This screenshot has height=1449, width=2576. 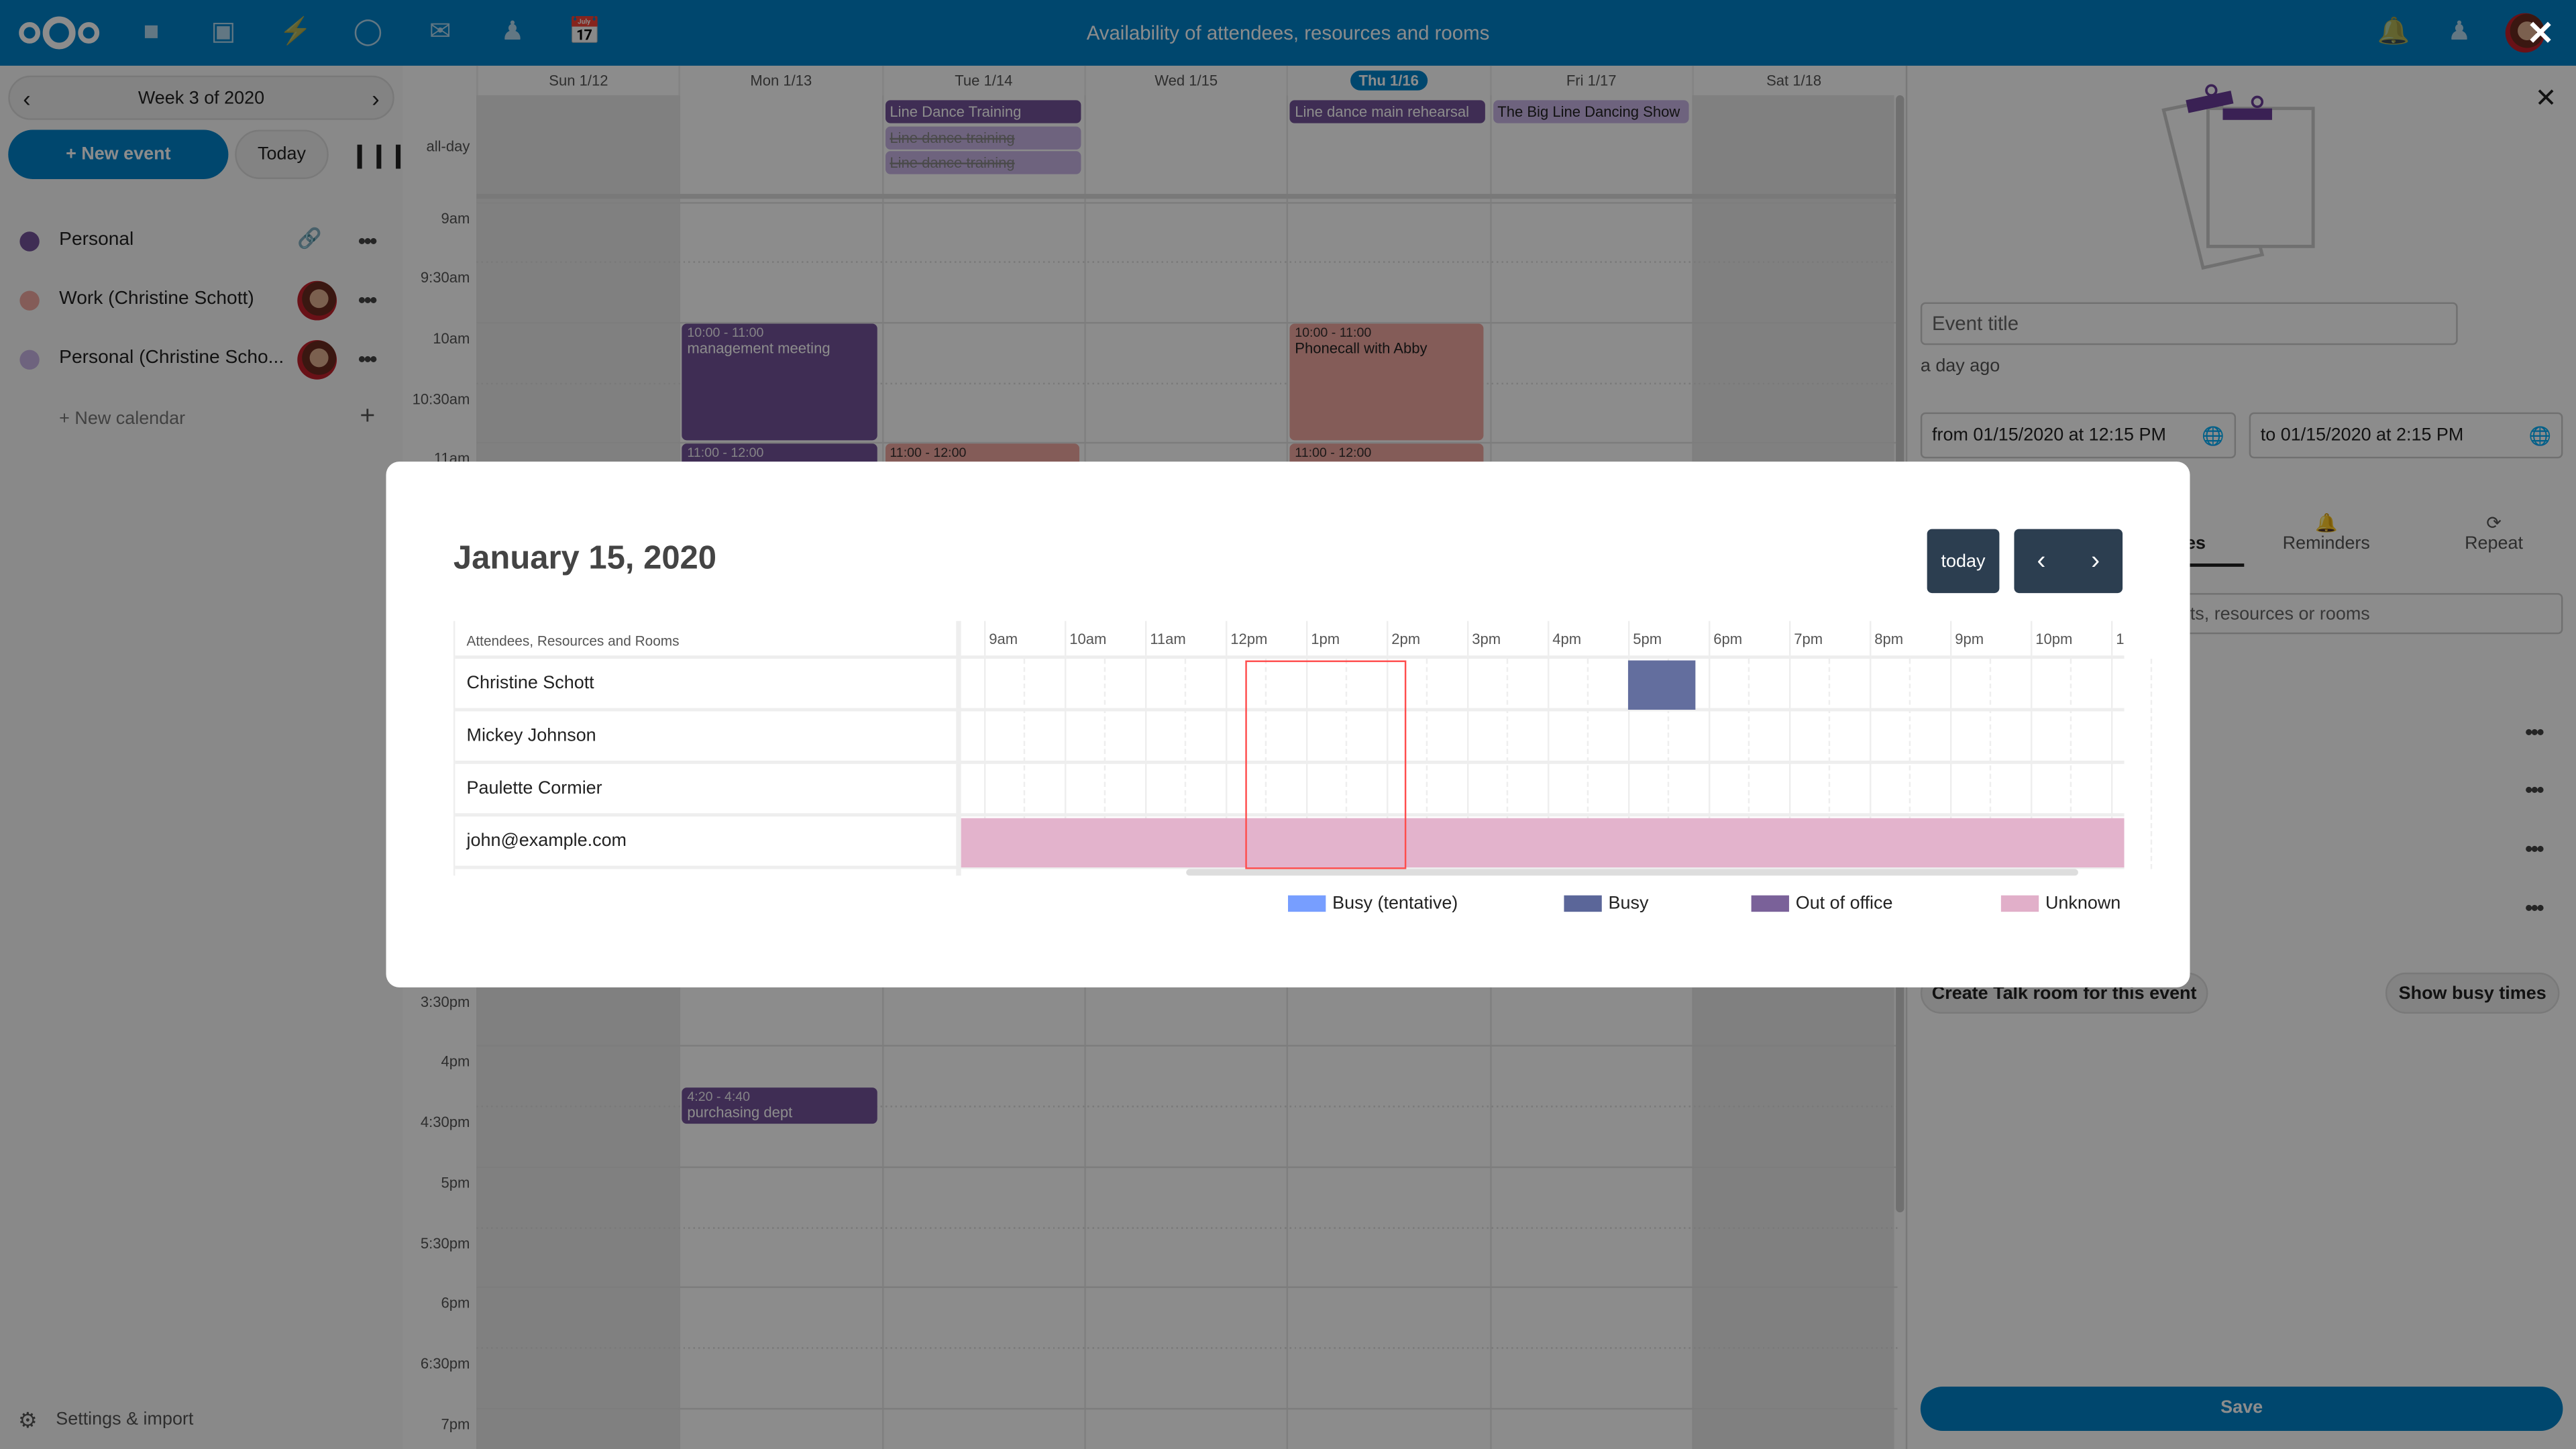 I want to click on day-navigation: ‹ ›, so click(x=2068, y=561).